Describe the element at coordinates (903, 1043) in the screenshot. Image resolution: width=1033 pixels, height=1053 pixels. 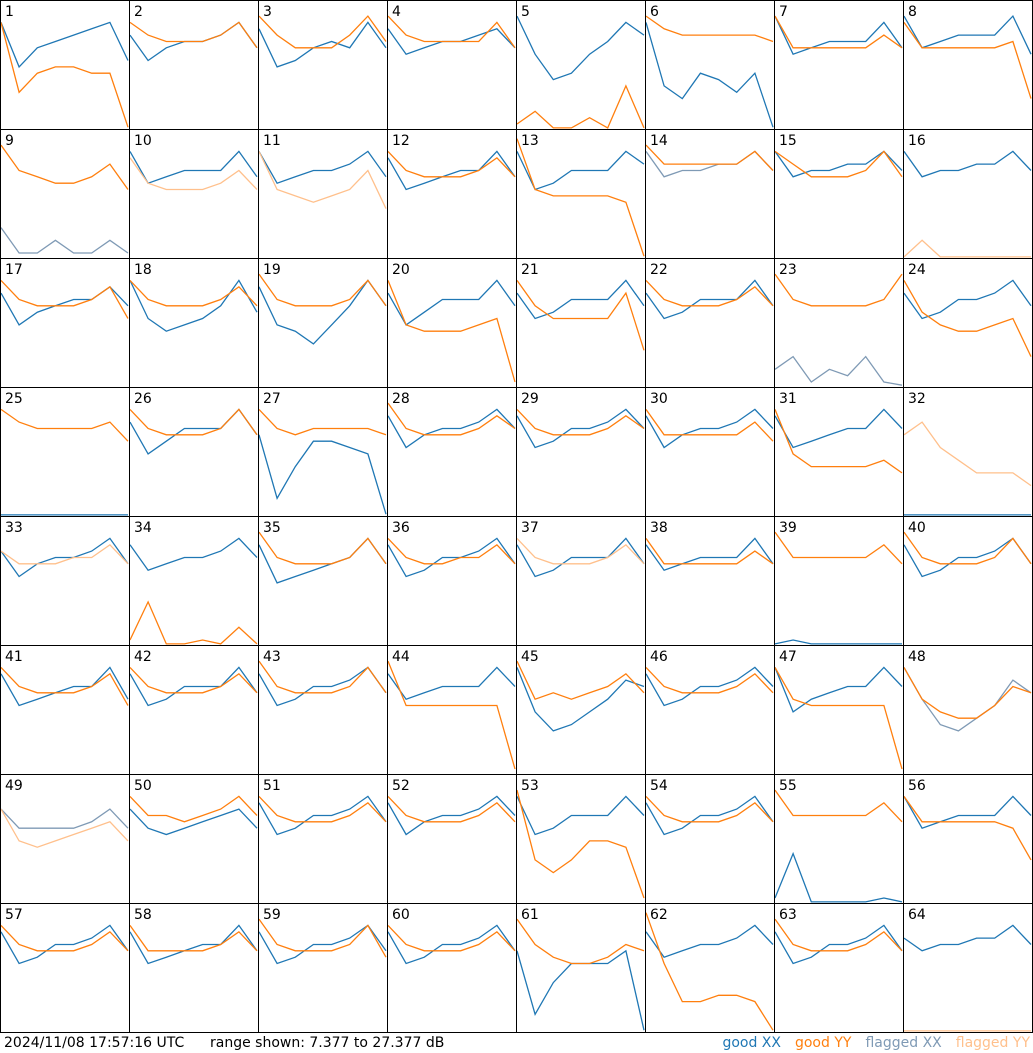
I see `legend-entry: flagged XX` at that location.